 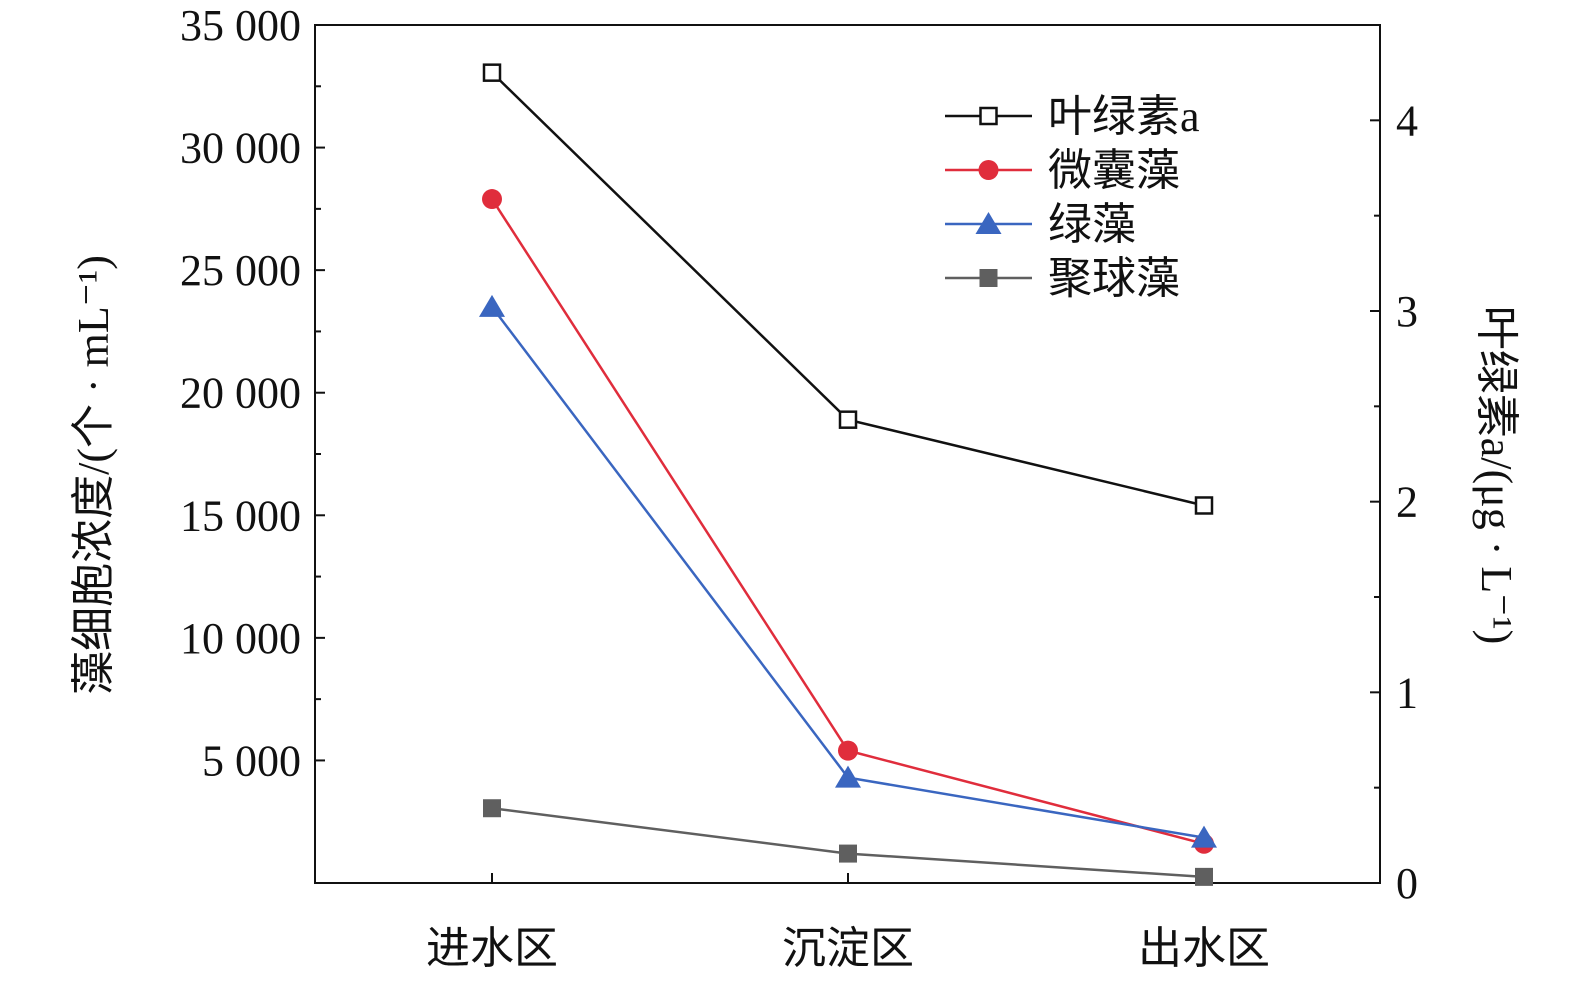 I want to click on x-tick-label: 进水区, so click(x=492, y=948).